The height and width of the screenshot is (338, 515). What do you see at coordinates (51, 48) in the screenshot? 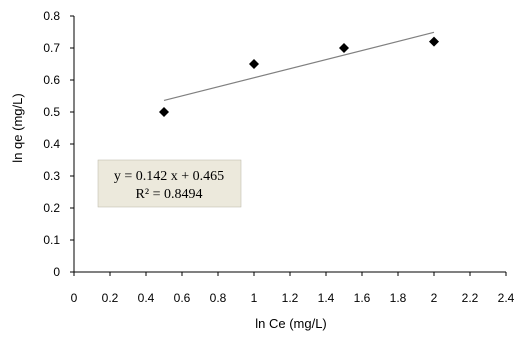
I see `y-tick-label: 0.7` at bounding box center [51, 48].